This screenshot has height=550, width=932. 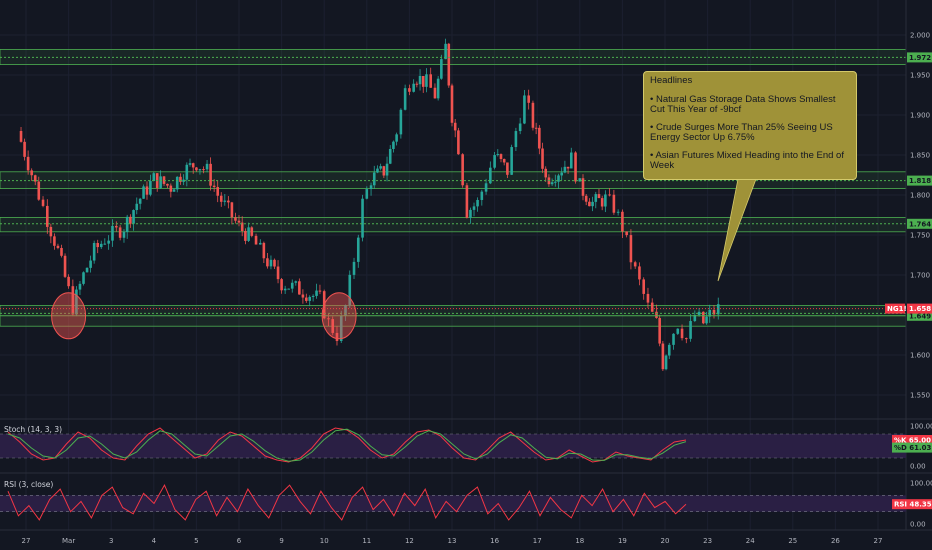 I want to click on time-tick: 6, so click(x=239, y=541).